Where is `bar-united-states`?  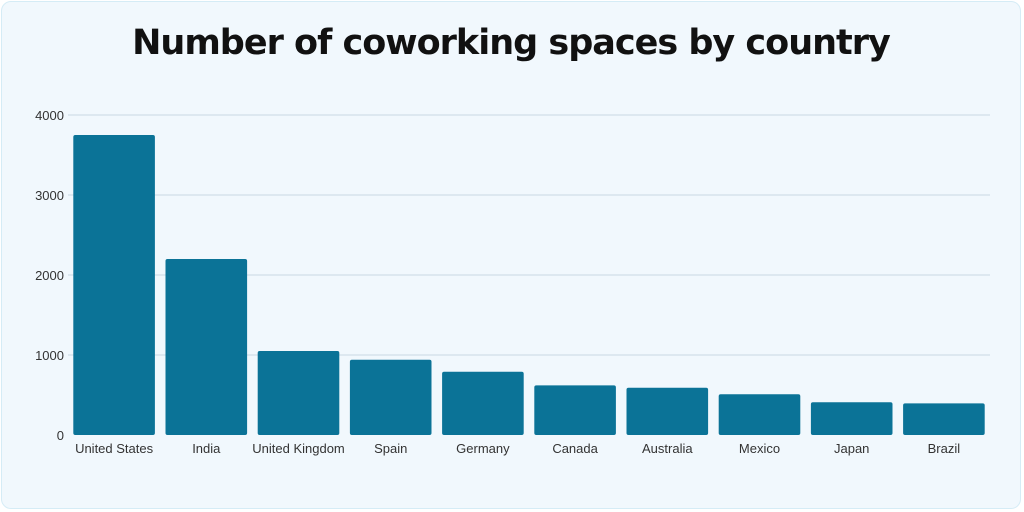
bar-united-states is located at coordinates (114, 285).